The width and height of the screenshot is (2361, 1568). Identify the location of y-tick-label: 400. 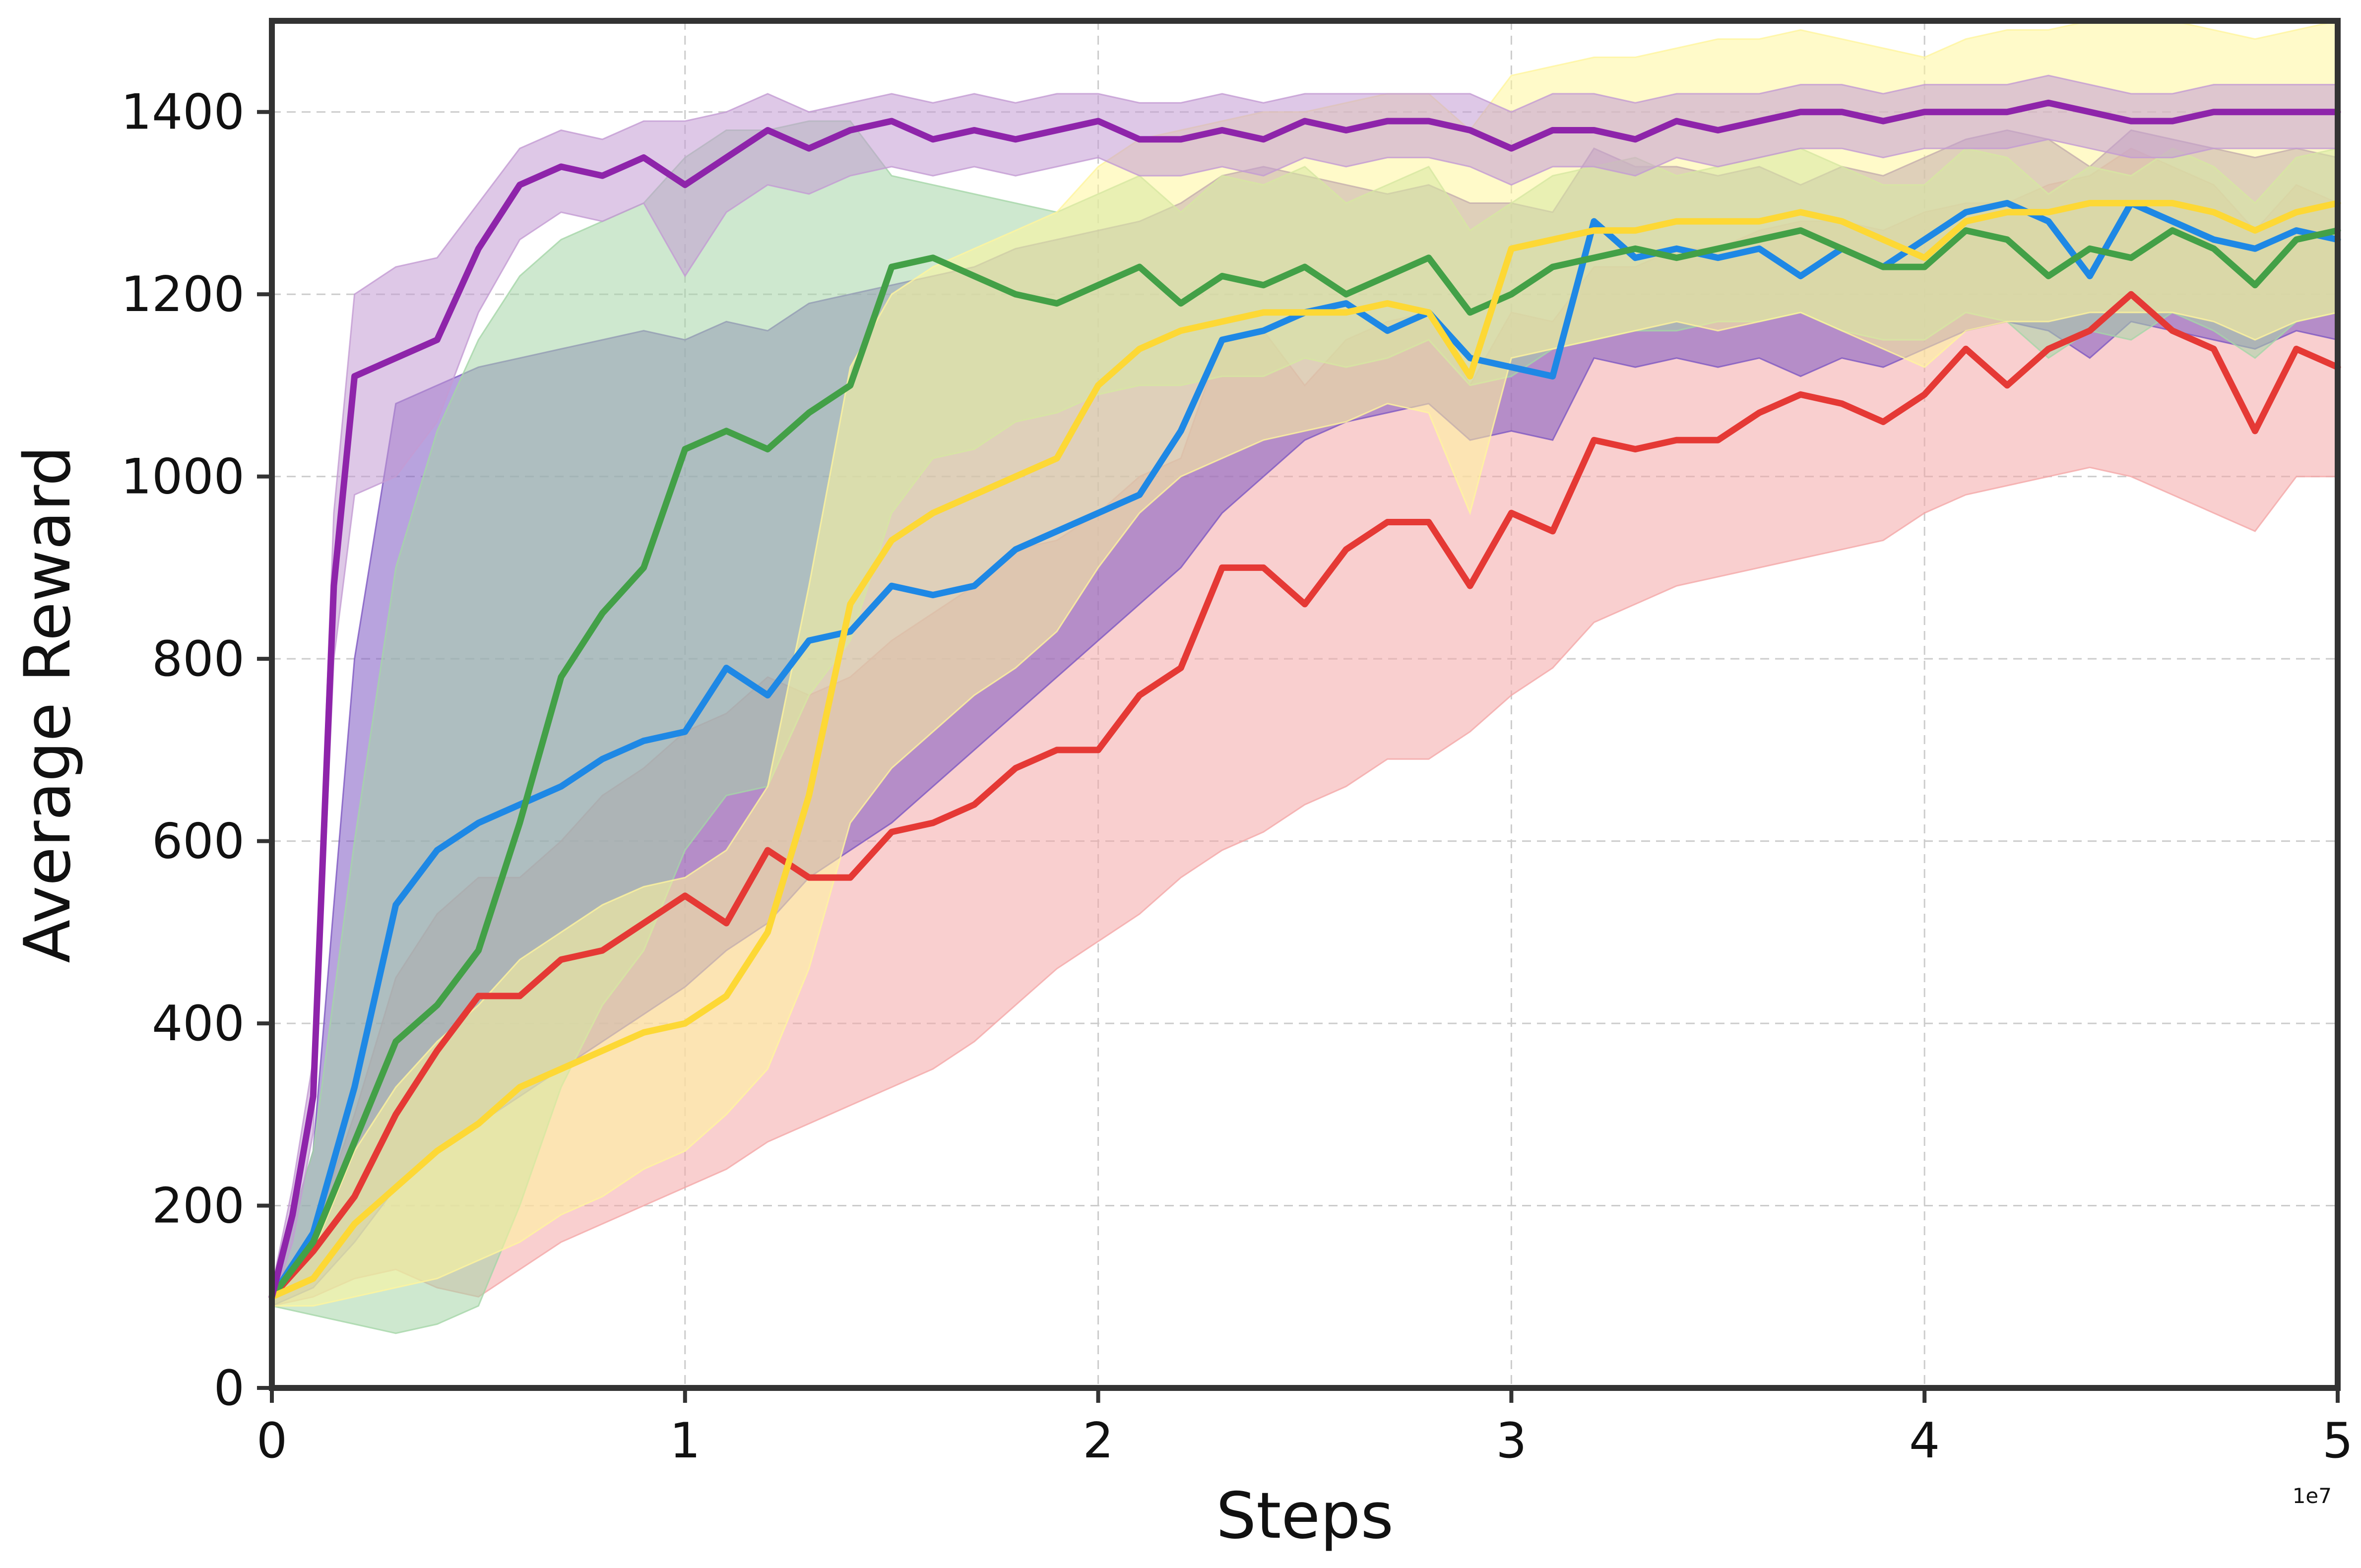
(198, 1024).